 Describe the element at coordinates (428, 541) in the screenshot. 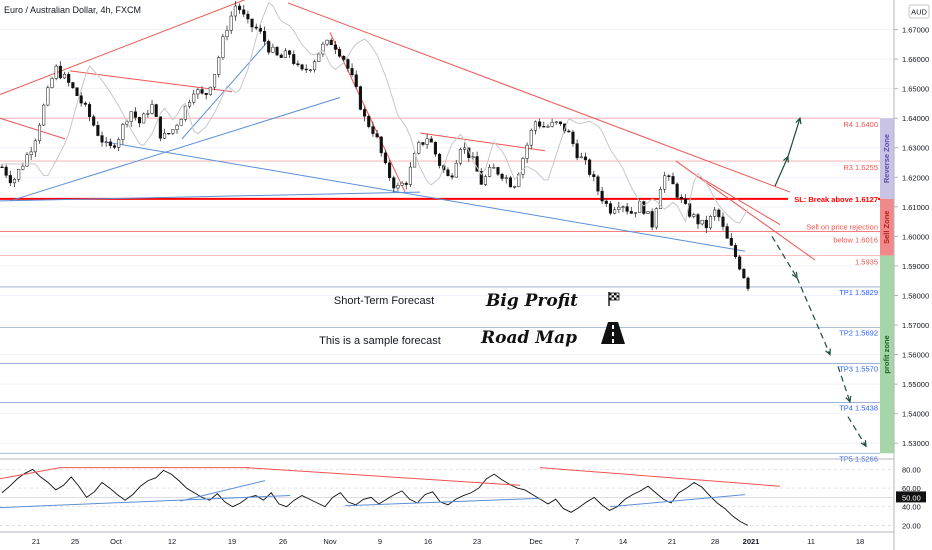

I see `x-tick-label: 16` at that location.